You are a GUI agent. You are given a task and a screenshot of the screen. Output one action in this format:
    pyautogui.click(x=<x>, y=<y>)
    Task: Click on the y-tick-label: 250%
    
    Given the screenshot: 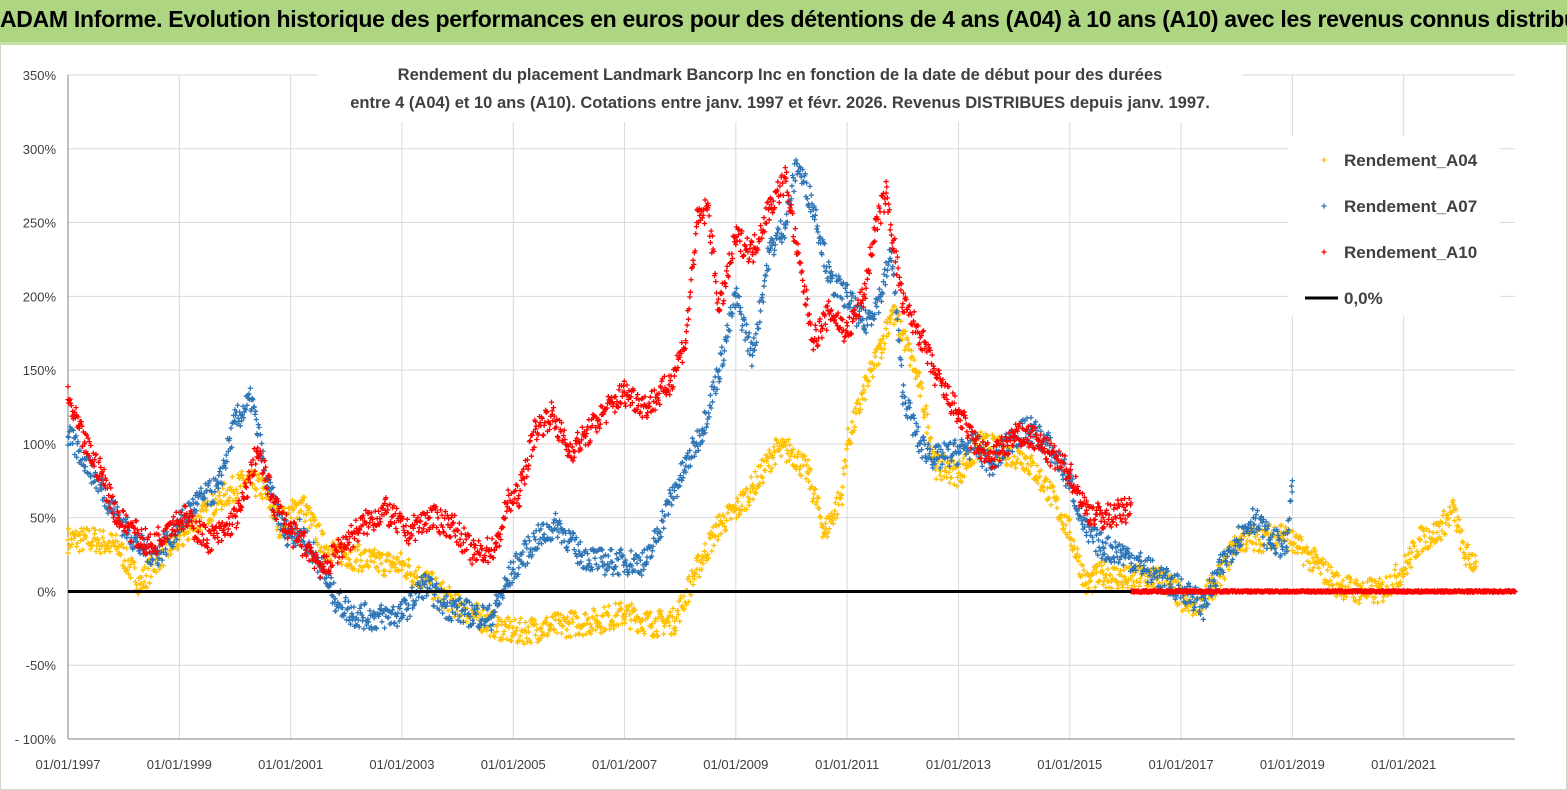 What is the action you would take?
    pyautogui.click(x=40, y=223)
    